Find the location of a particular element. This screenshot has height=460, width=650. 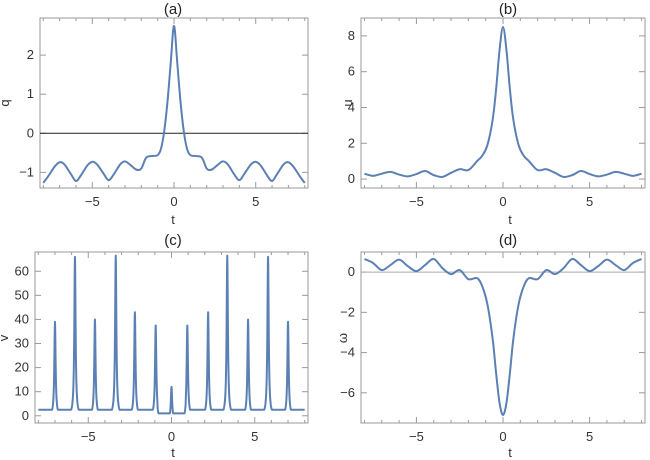

y-tick-label: 50 is located at coordinates (22, 294).